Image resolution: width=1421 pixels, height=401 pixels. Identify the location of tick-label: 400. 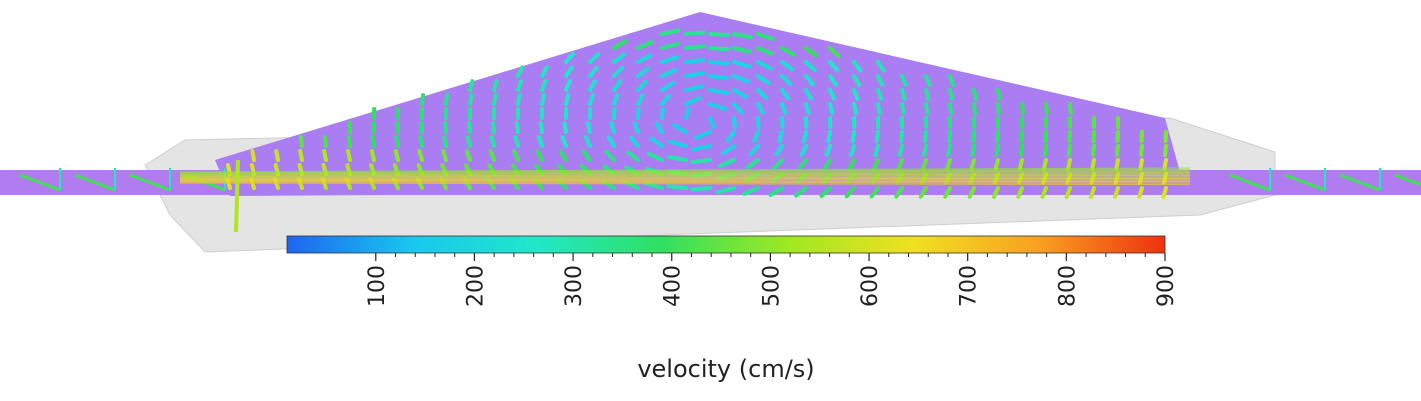
(673, 286).